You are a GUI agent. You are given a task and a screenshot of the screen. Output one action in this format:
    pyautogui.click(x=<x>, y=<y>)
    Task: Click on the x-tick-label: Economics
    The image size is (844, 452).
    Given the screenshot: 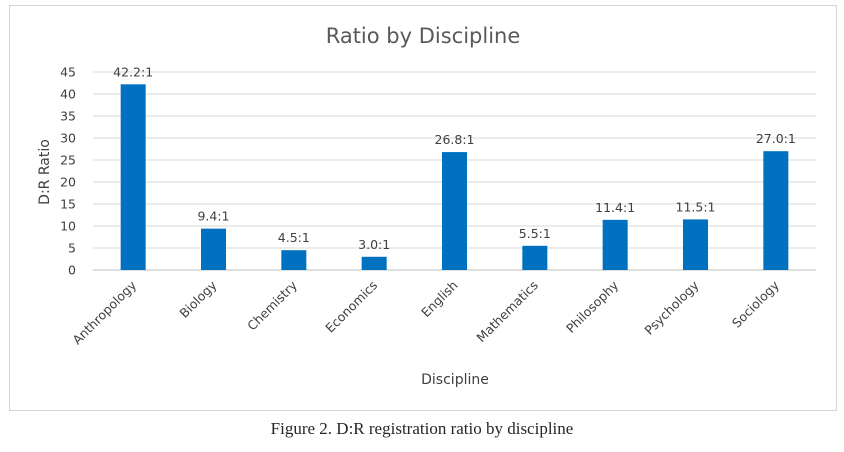 What is the action you would take?
    pyautogui.click(x=351, y=307)
    